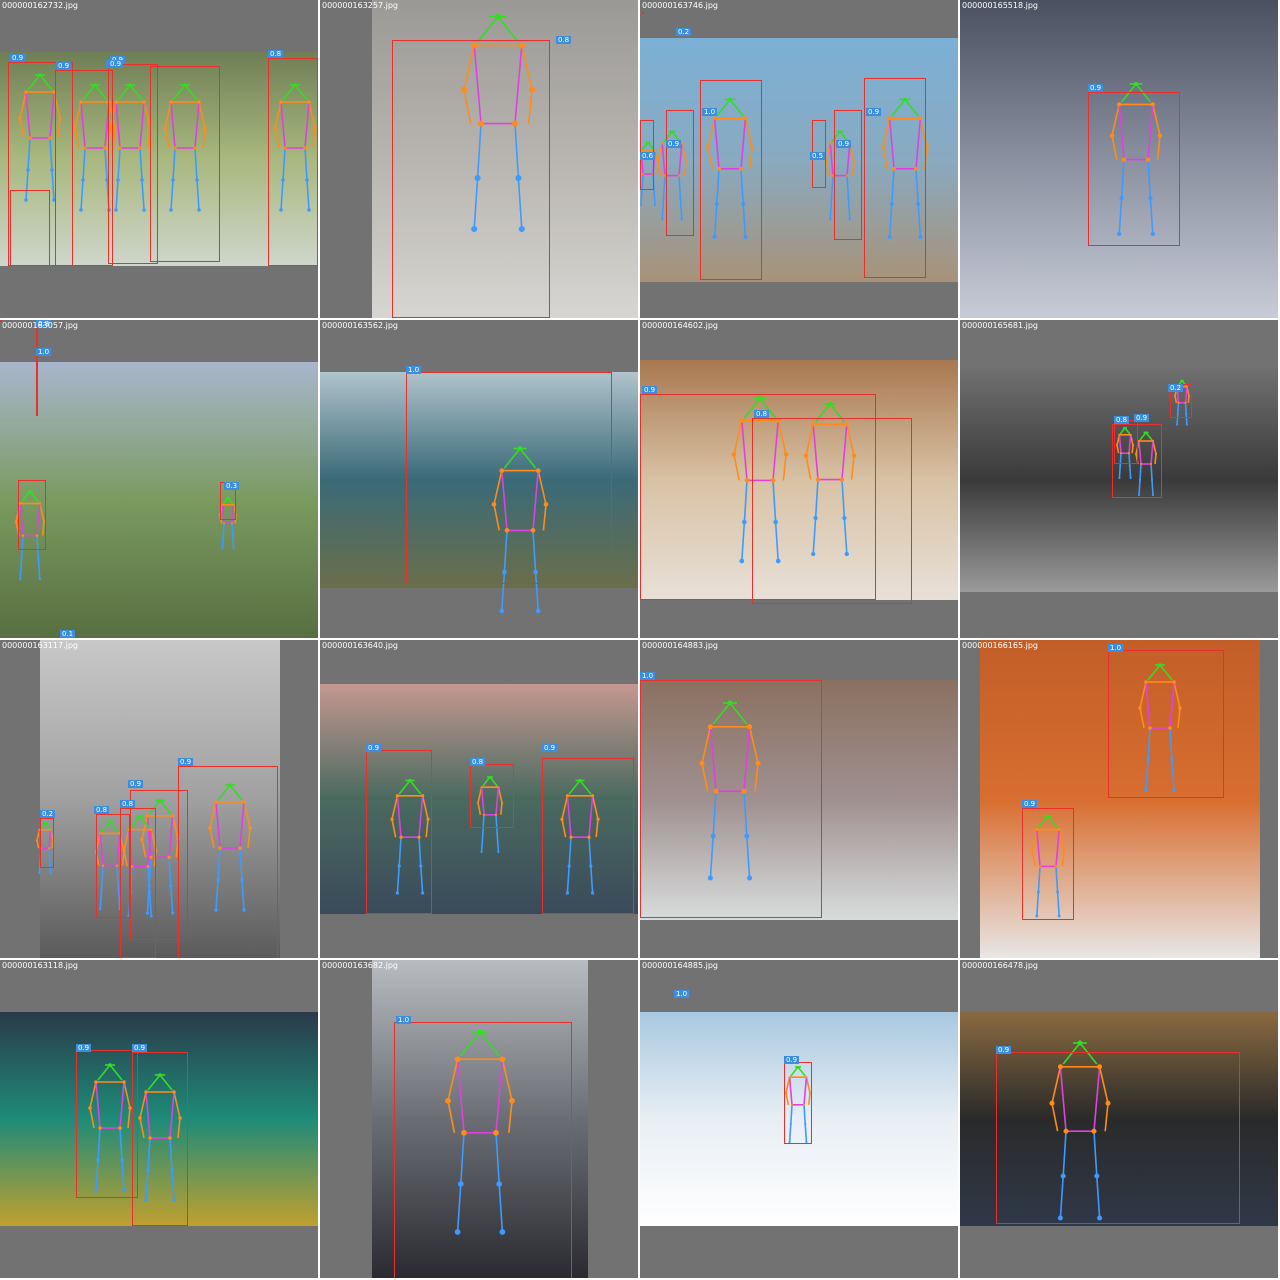  I want to click on image-filename: 000000162732.jpg, so click(40, 5).